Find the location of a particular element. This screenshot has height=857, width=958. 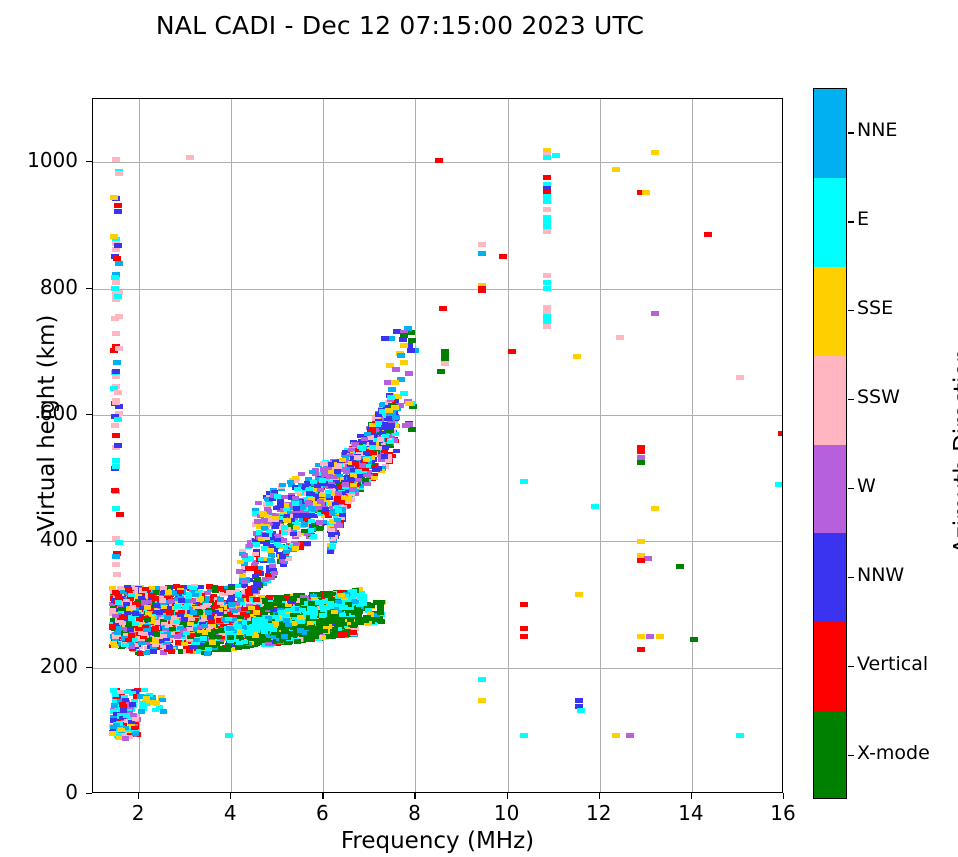

x-tick-label: 8 is located at coordinates (414, 813).